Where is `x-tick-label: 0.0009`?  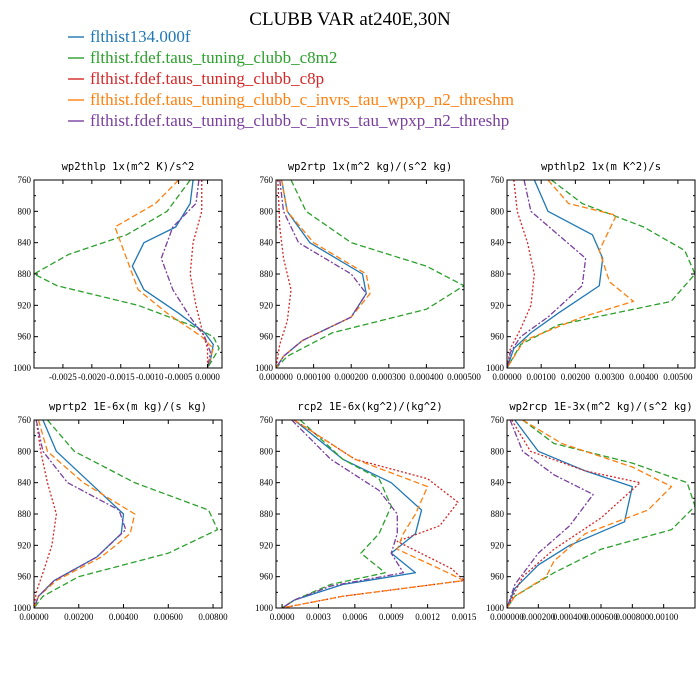 x-tick-label: 0.0009 is located at coordinates (391, 617).